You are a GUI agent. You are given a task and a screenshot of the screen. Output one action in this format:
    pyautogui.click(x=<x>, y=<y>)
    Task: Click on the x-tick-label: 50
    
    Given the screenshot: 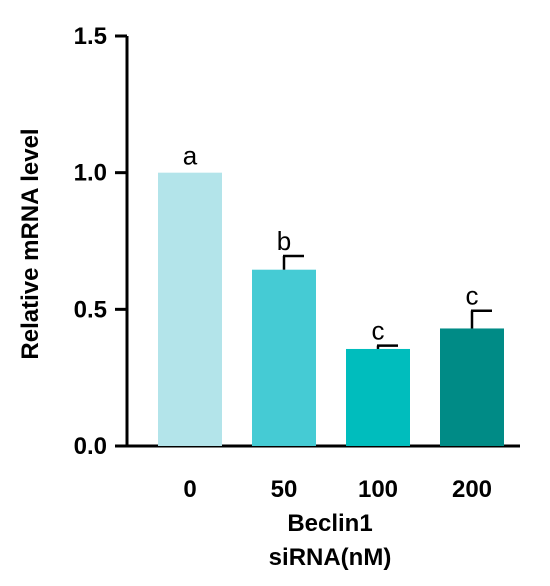 What is the action you would take?
    pyautogui.click(x=284, y=489)
    